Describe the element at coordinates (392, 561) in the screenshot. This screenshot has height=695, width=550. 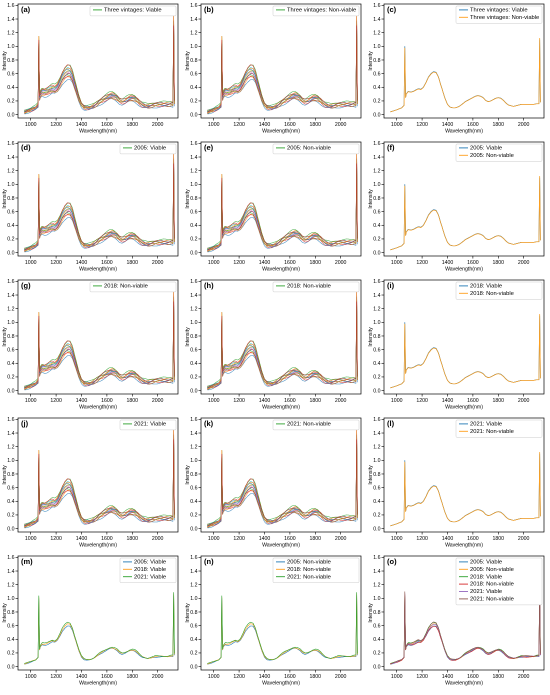
I see `panel-tag: (o)` at that location.